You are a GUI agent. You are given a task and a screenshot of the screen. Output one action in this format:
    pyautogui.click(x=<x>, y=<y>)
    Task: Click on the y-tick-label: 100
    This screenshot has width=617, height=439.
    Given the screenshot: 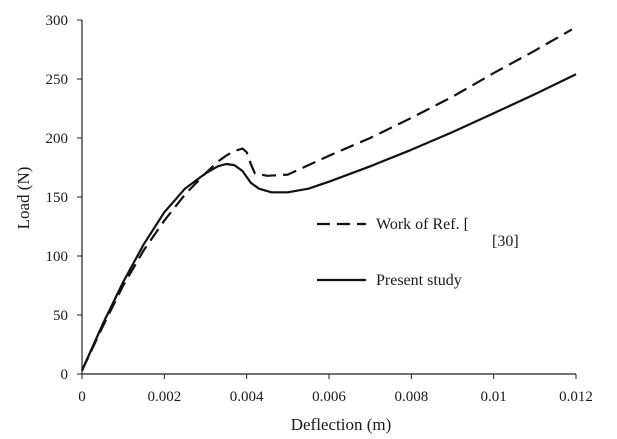 What is the action you would take?
    pyautogui.click(x=57, y=257)
    